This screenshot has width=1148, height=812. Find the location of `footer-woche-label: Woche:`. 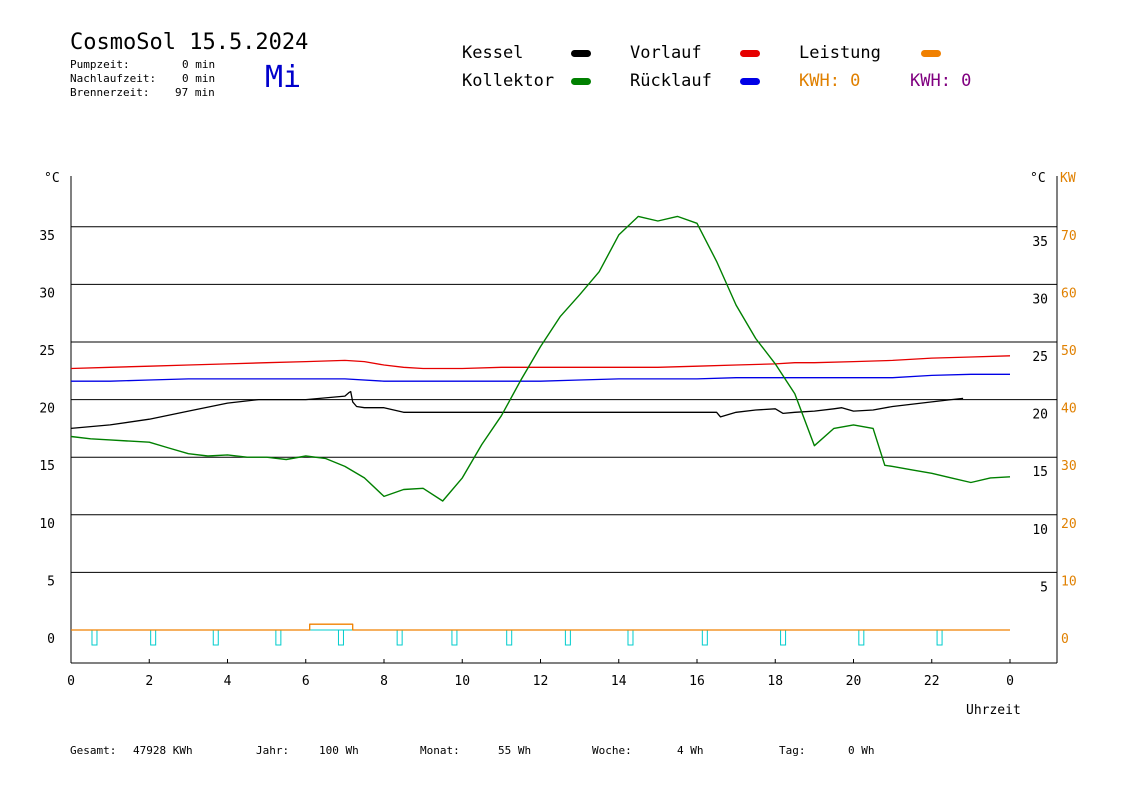

footer-woche-label: Woche: is located at coordinates (612, 750).